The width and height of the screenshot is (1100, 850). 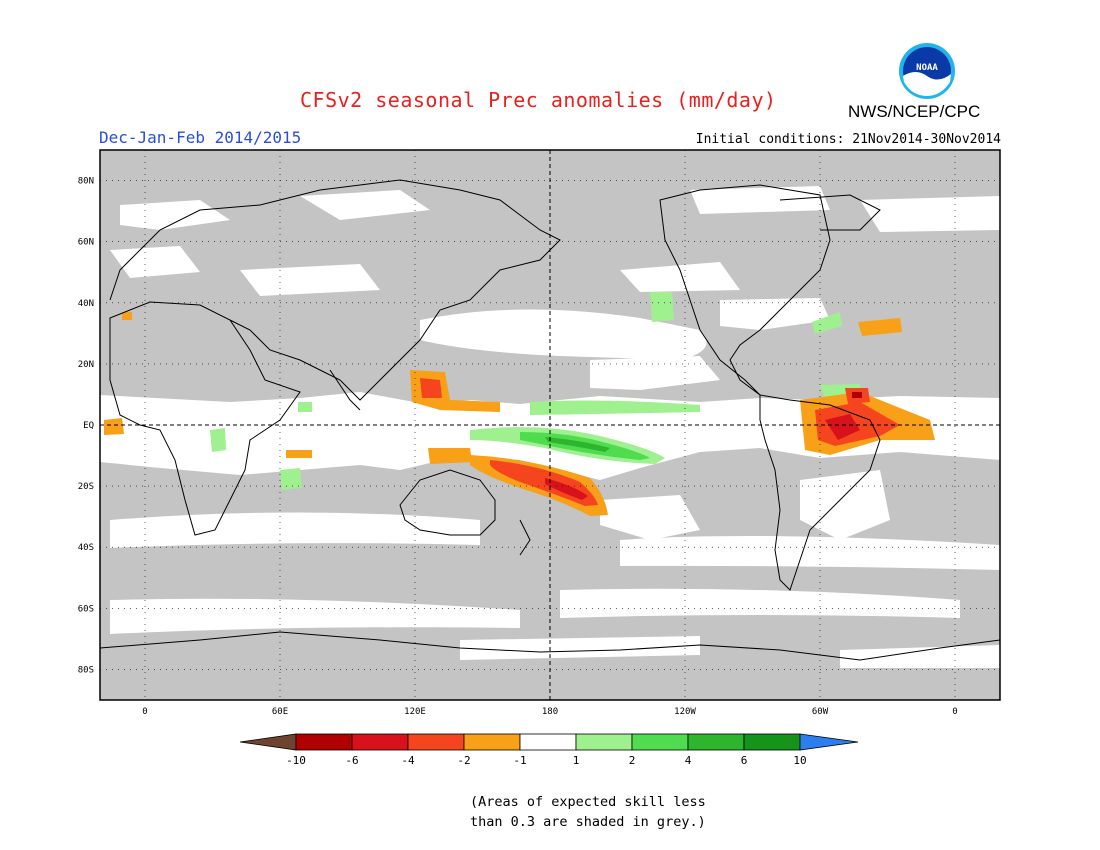 What do you see at coordinates (86, 487) in the screenshot?
I see `latitude-label: 20S` at bounding box center [86, 487].